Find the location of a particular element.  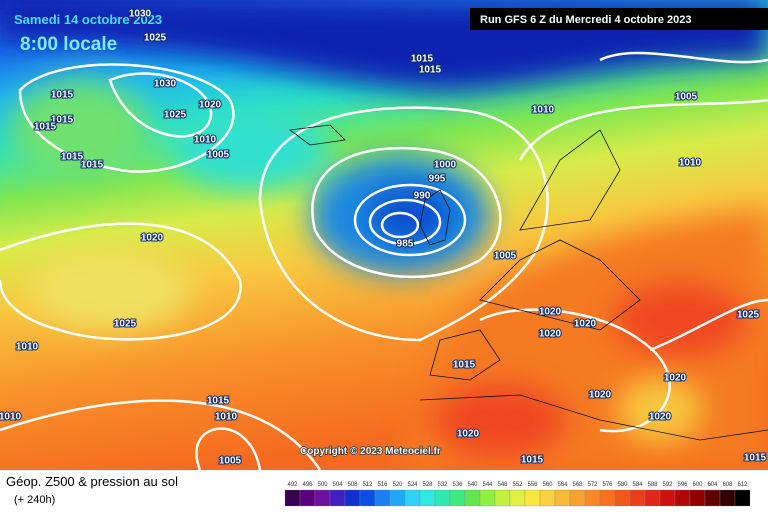

scale-label: 524 is located at coordinates (412, 485).